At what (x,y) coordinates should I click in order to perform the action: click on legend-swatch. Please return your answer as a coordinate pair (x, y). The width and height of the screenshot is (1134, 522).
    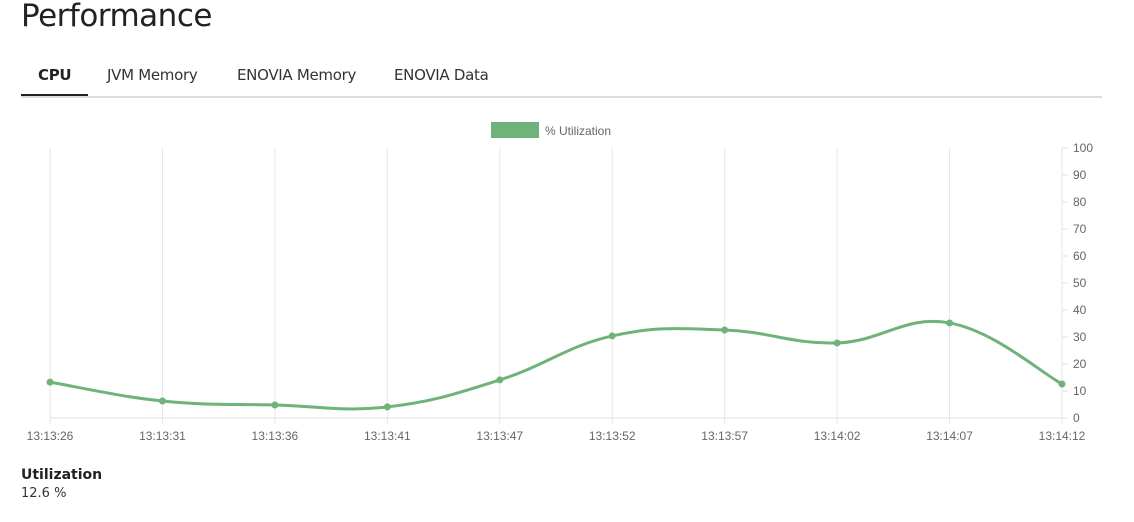
    Looking at the image, I should click on (515, 130).